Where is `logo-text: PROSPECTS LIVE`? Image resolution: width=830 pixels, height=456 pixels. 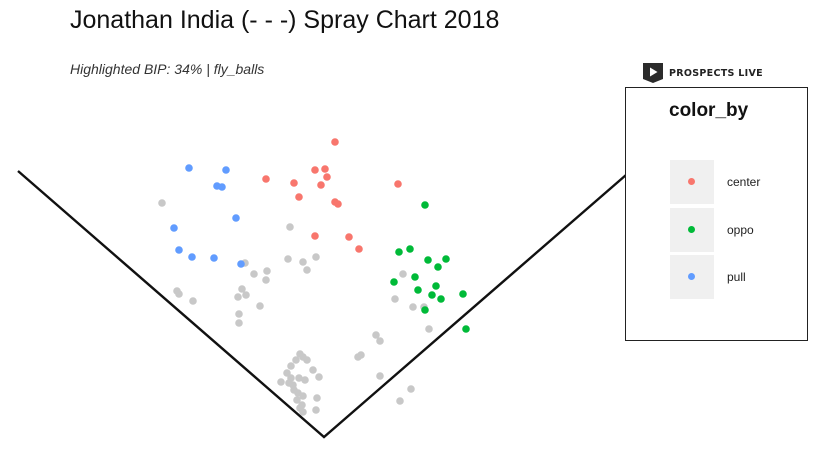 logo-text: PROSPECTS LIVE is located at coordinates (716, 73).